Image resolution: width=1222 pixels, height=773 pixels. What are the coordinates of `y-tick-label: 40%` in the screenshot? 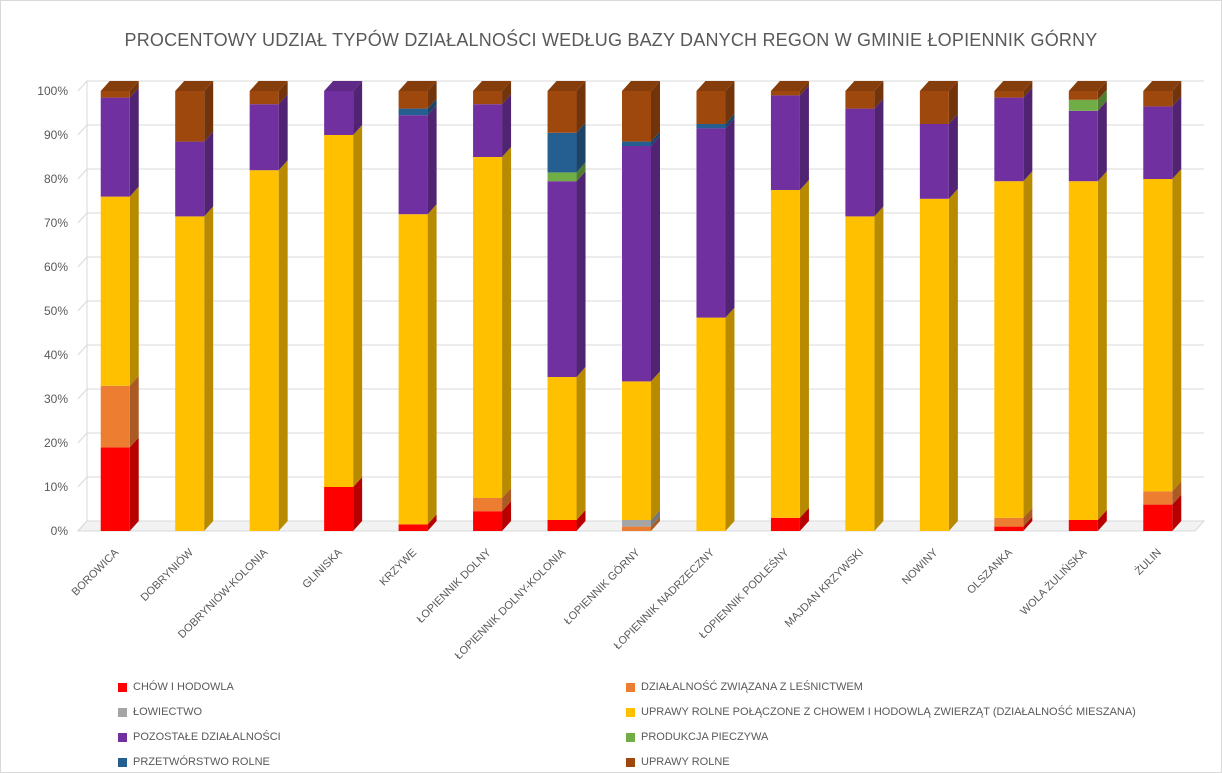 It's located at (56, 355).